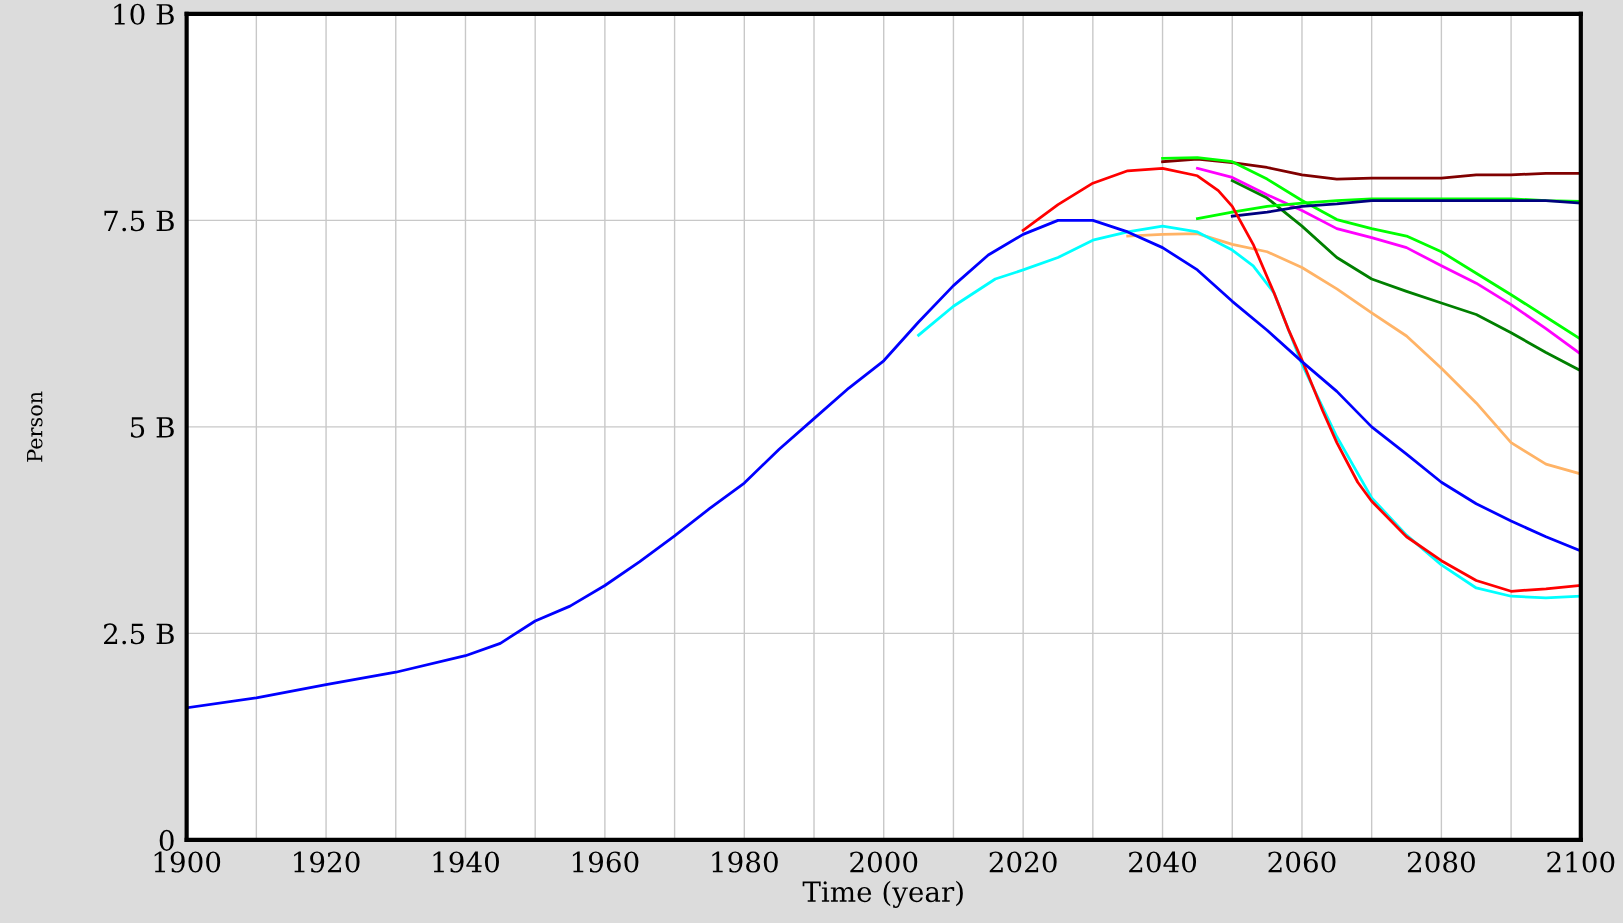 The height and width of the screenshot is (923, 1623). Describe the element at coordinates (35, 426) in the screenshot. I see `y-axis-title: Person` at that location.